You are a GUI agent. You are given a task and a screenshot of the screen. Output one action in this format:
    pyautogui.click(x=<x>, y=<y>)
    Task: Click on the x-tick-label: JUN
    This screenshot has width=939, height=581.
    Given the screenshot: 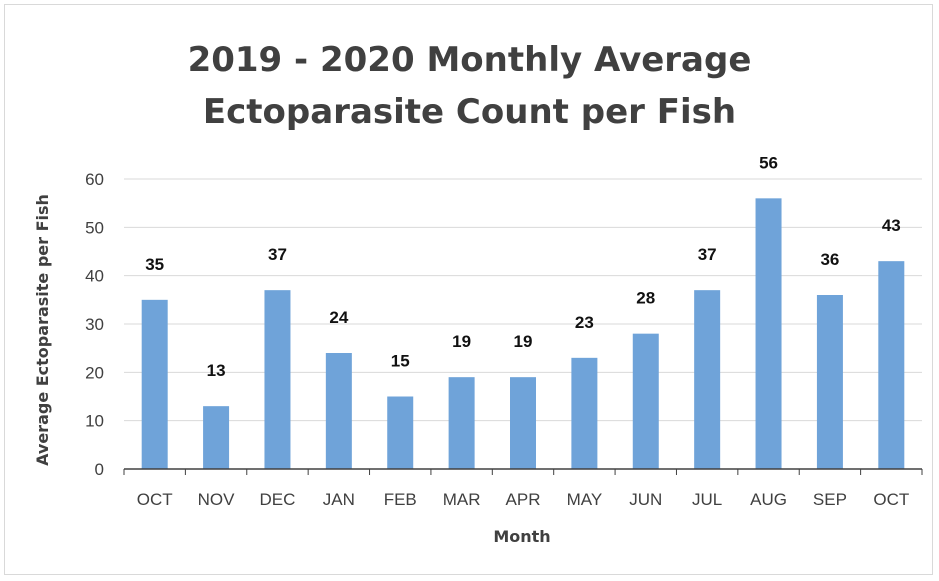 What is the action you would take?
    pyautogui.click(x=645, y=499)
    